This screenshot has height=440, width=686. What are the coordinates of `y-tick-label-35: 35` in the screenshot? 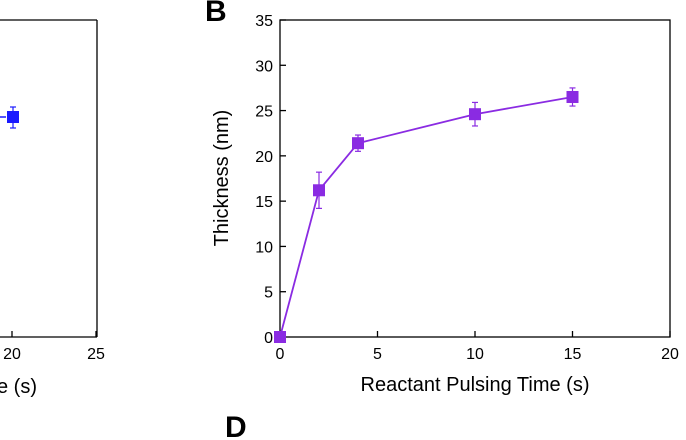 It's located at (264, 21).